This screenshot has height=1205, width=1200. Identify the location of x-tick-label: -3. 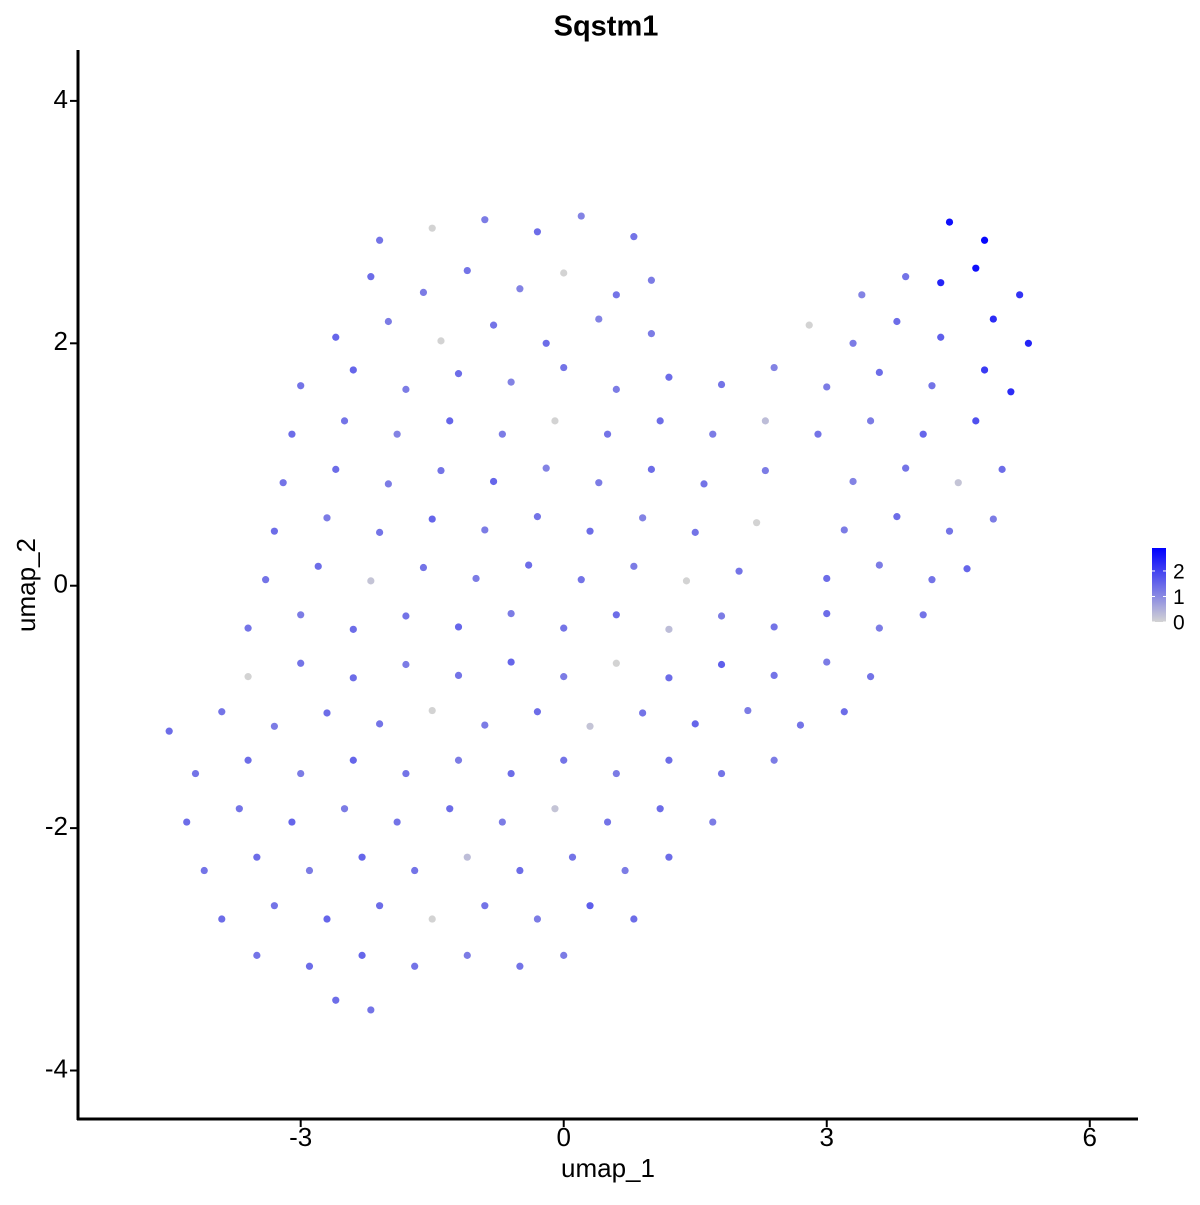
(300, 1137).